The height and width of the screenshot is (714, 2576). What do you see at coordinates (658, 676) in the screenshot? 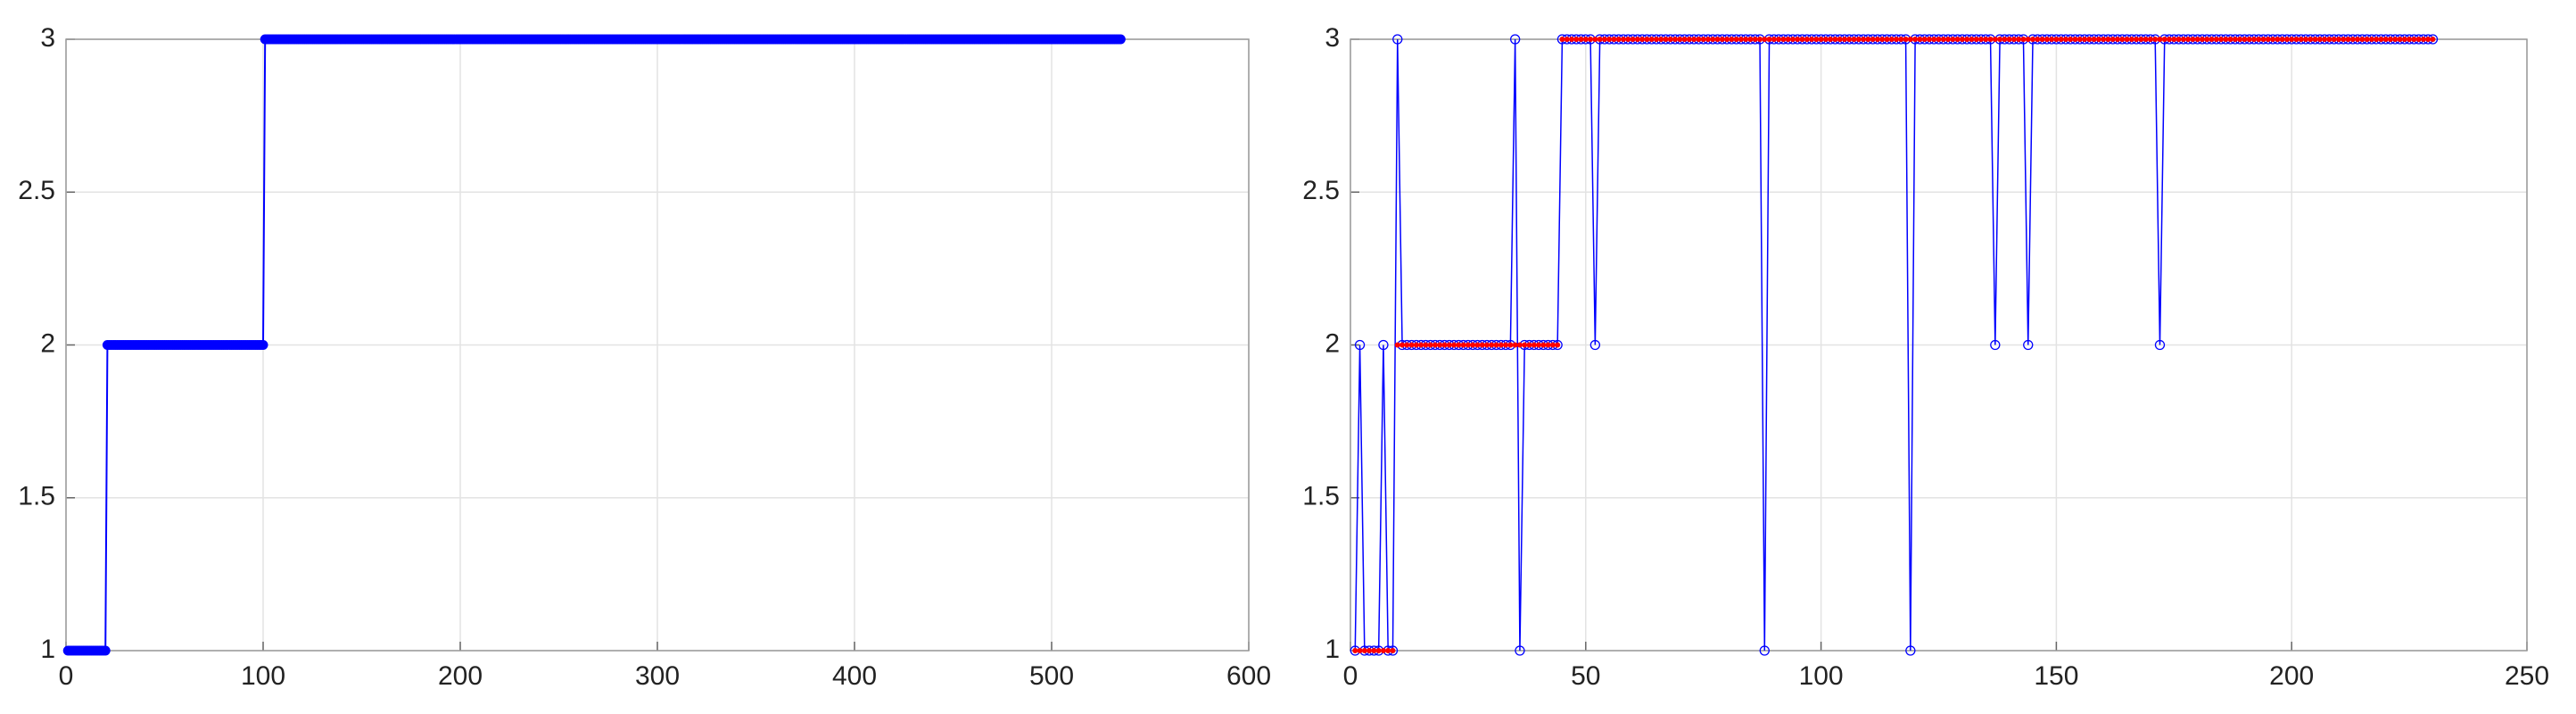
I see `x-tick-label: 300` at bounding box center [658, 676].